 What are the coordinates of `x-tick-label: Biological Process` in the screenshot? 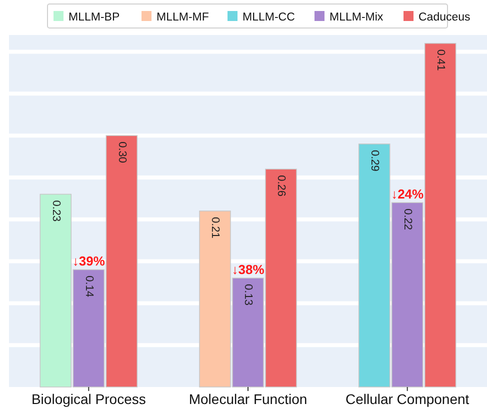 It's located at (88, 399).